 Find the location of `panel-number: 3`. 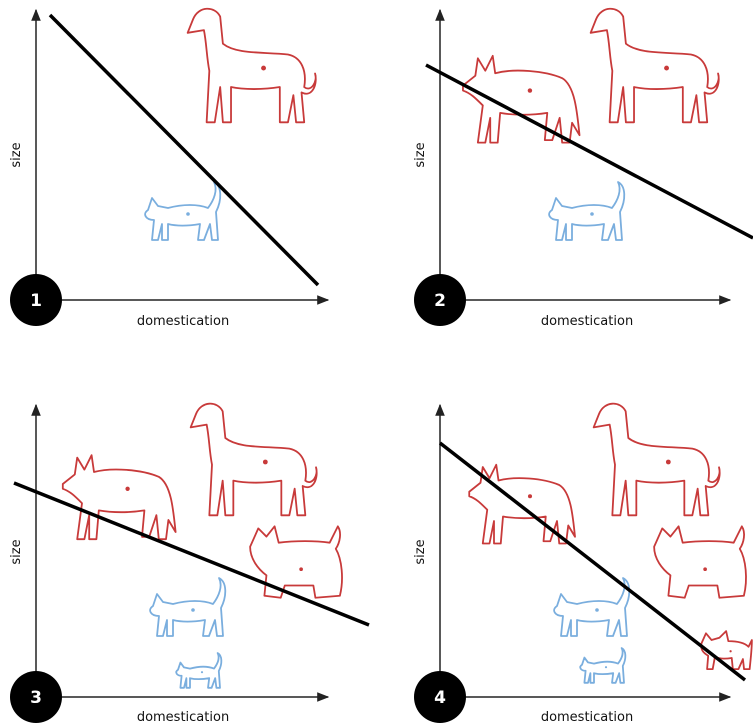

panel-number: 3 is located at coordinates (36, 698).